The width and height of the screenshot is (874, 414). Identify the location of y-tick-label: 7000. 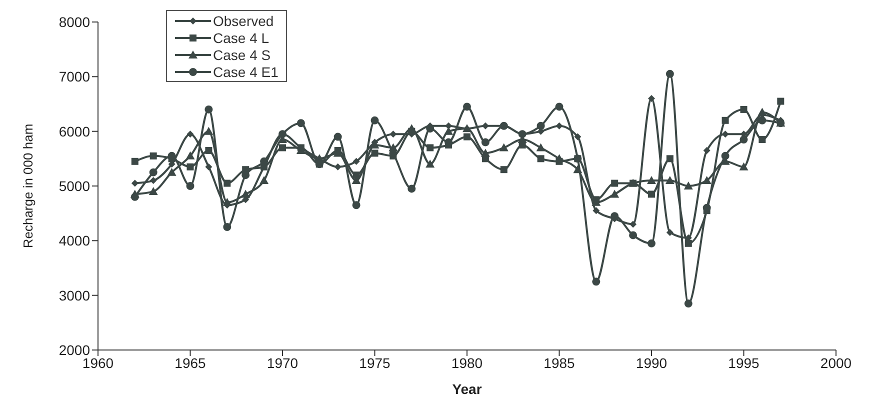
(74, 76).